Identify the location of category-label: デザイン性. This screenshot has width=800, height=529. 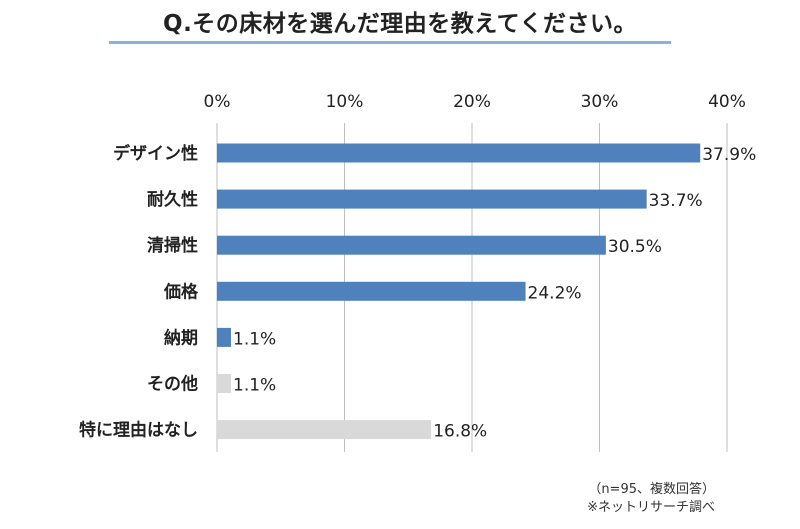
(155, 153).